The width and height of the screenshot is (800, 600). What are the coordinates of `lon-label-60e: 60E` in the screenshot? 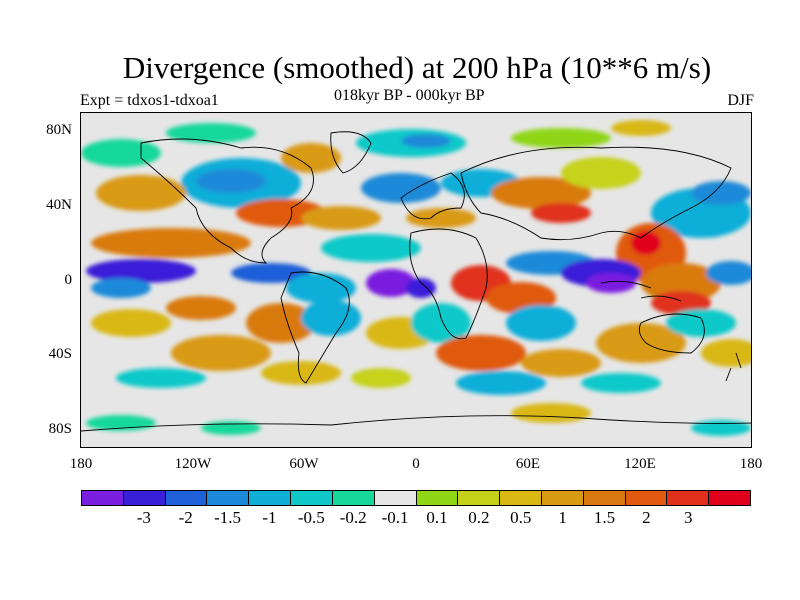 It's located at (528, 464).